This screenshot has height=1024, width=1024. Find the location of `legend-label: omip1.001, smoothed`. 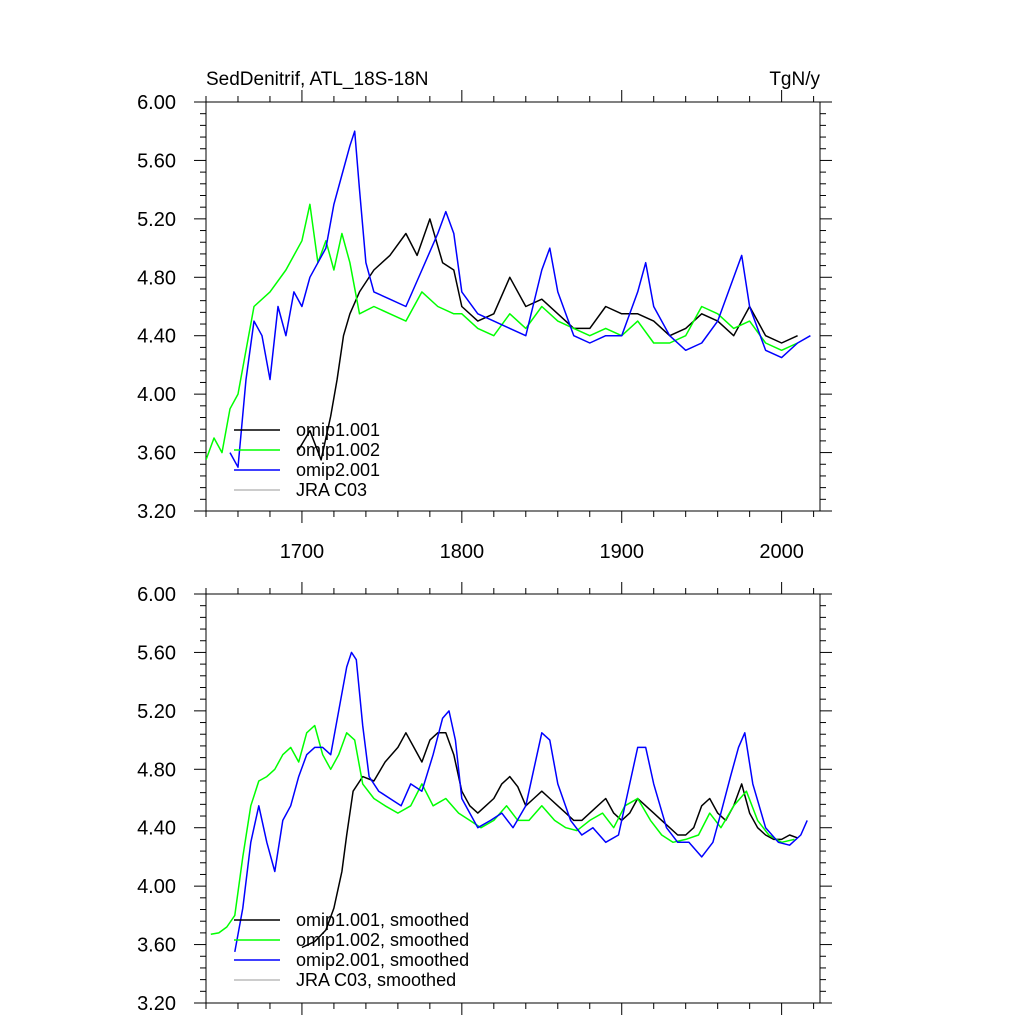

legend-label: omip1.001, smoothed is located at coordinates (382, 920).